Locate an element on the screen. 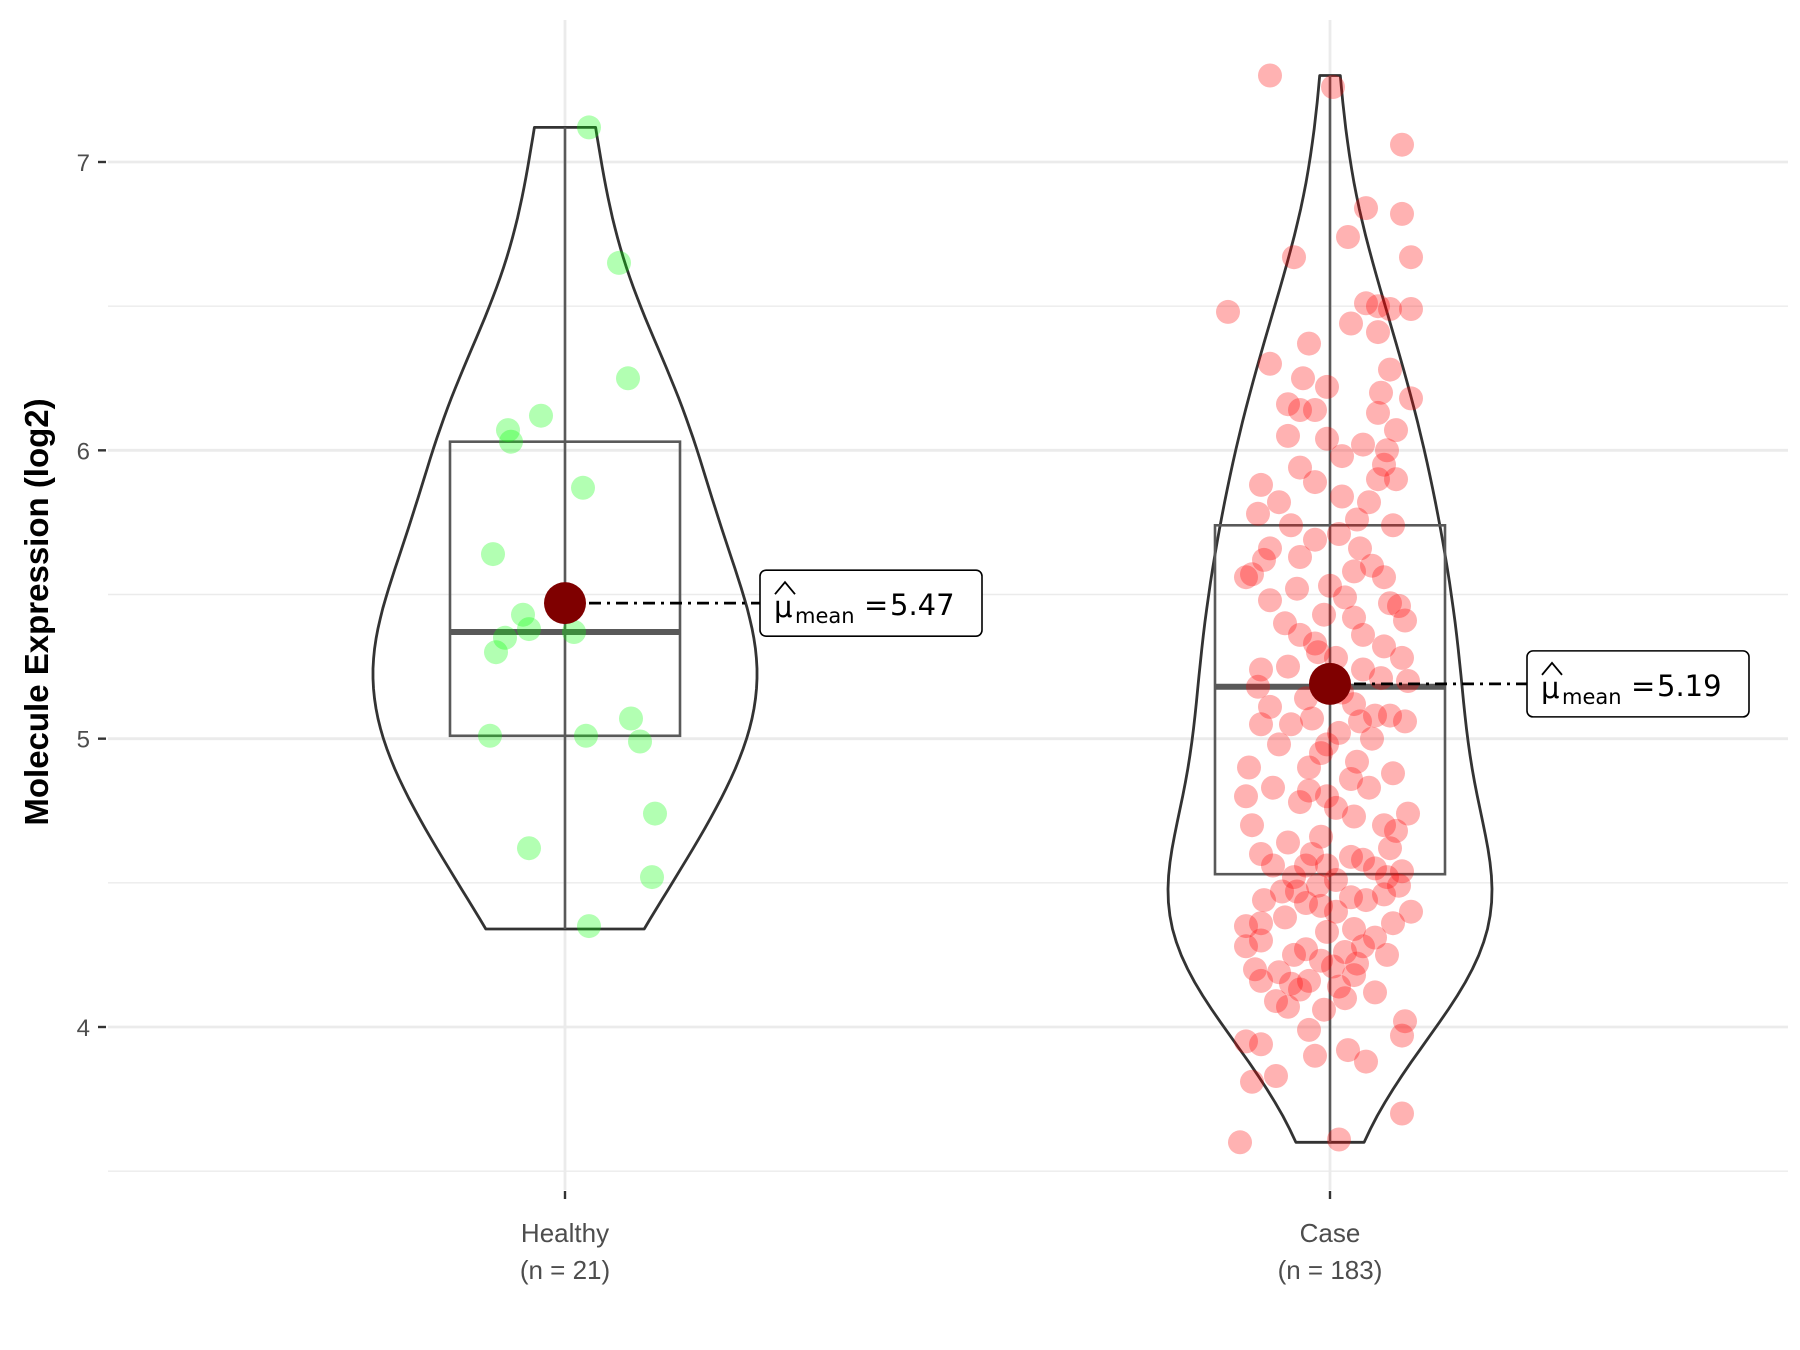  x-tick-label: Case is located at coordinates (1330, 1233).